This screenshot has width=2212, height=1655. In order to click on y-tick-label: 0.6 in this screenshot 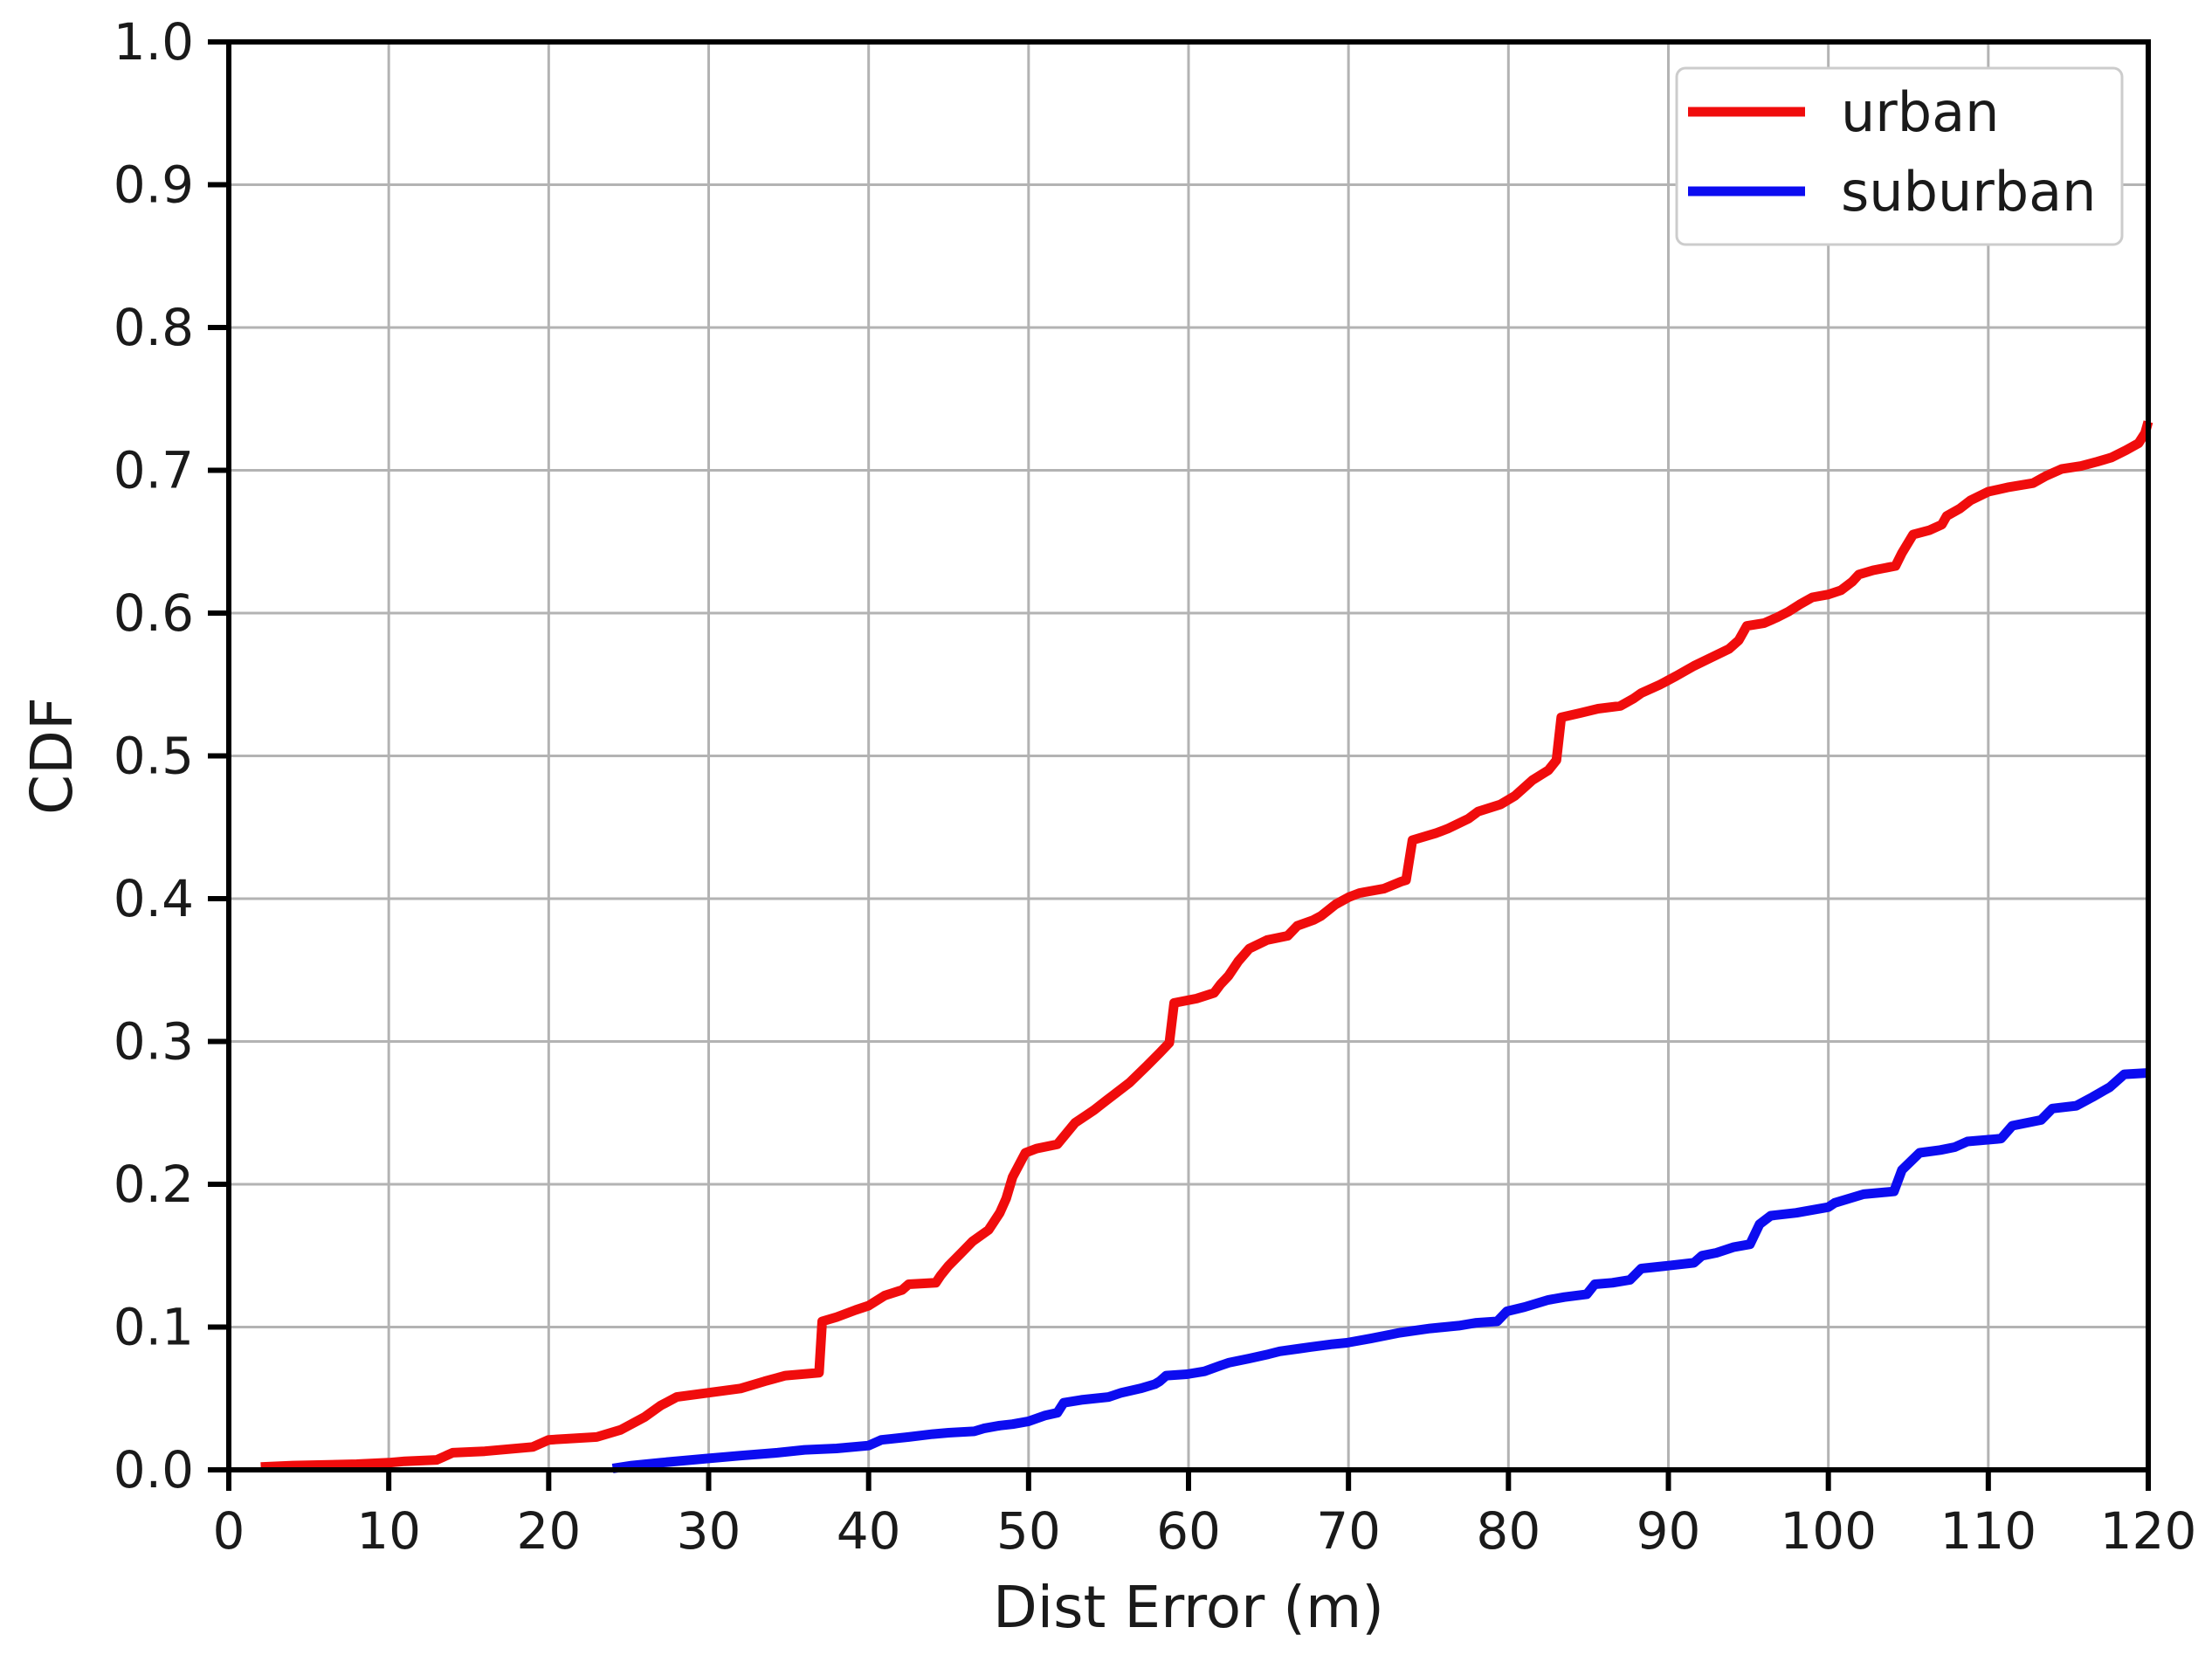, I will do `click(154, 613)`.